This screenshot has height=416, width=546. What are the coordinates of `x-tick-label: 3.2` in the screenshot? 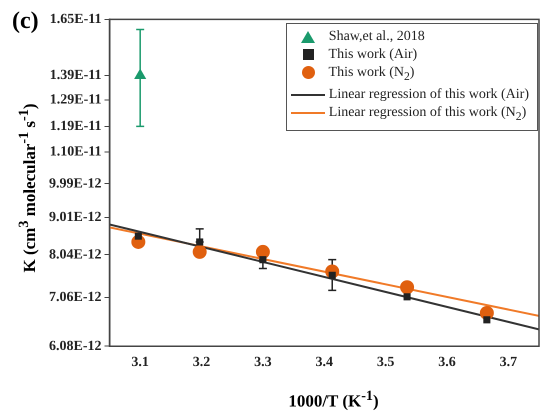 It's located at (201, 362).